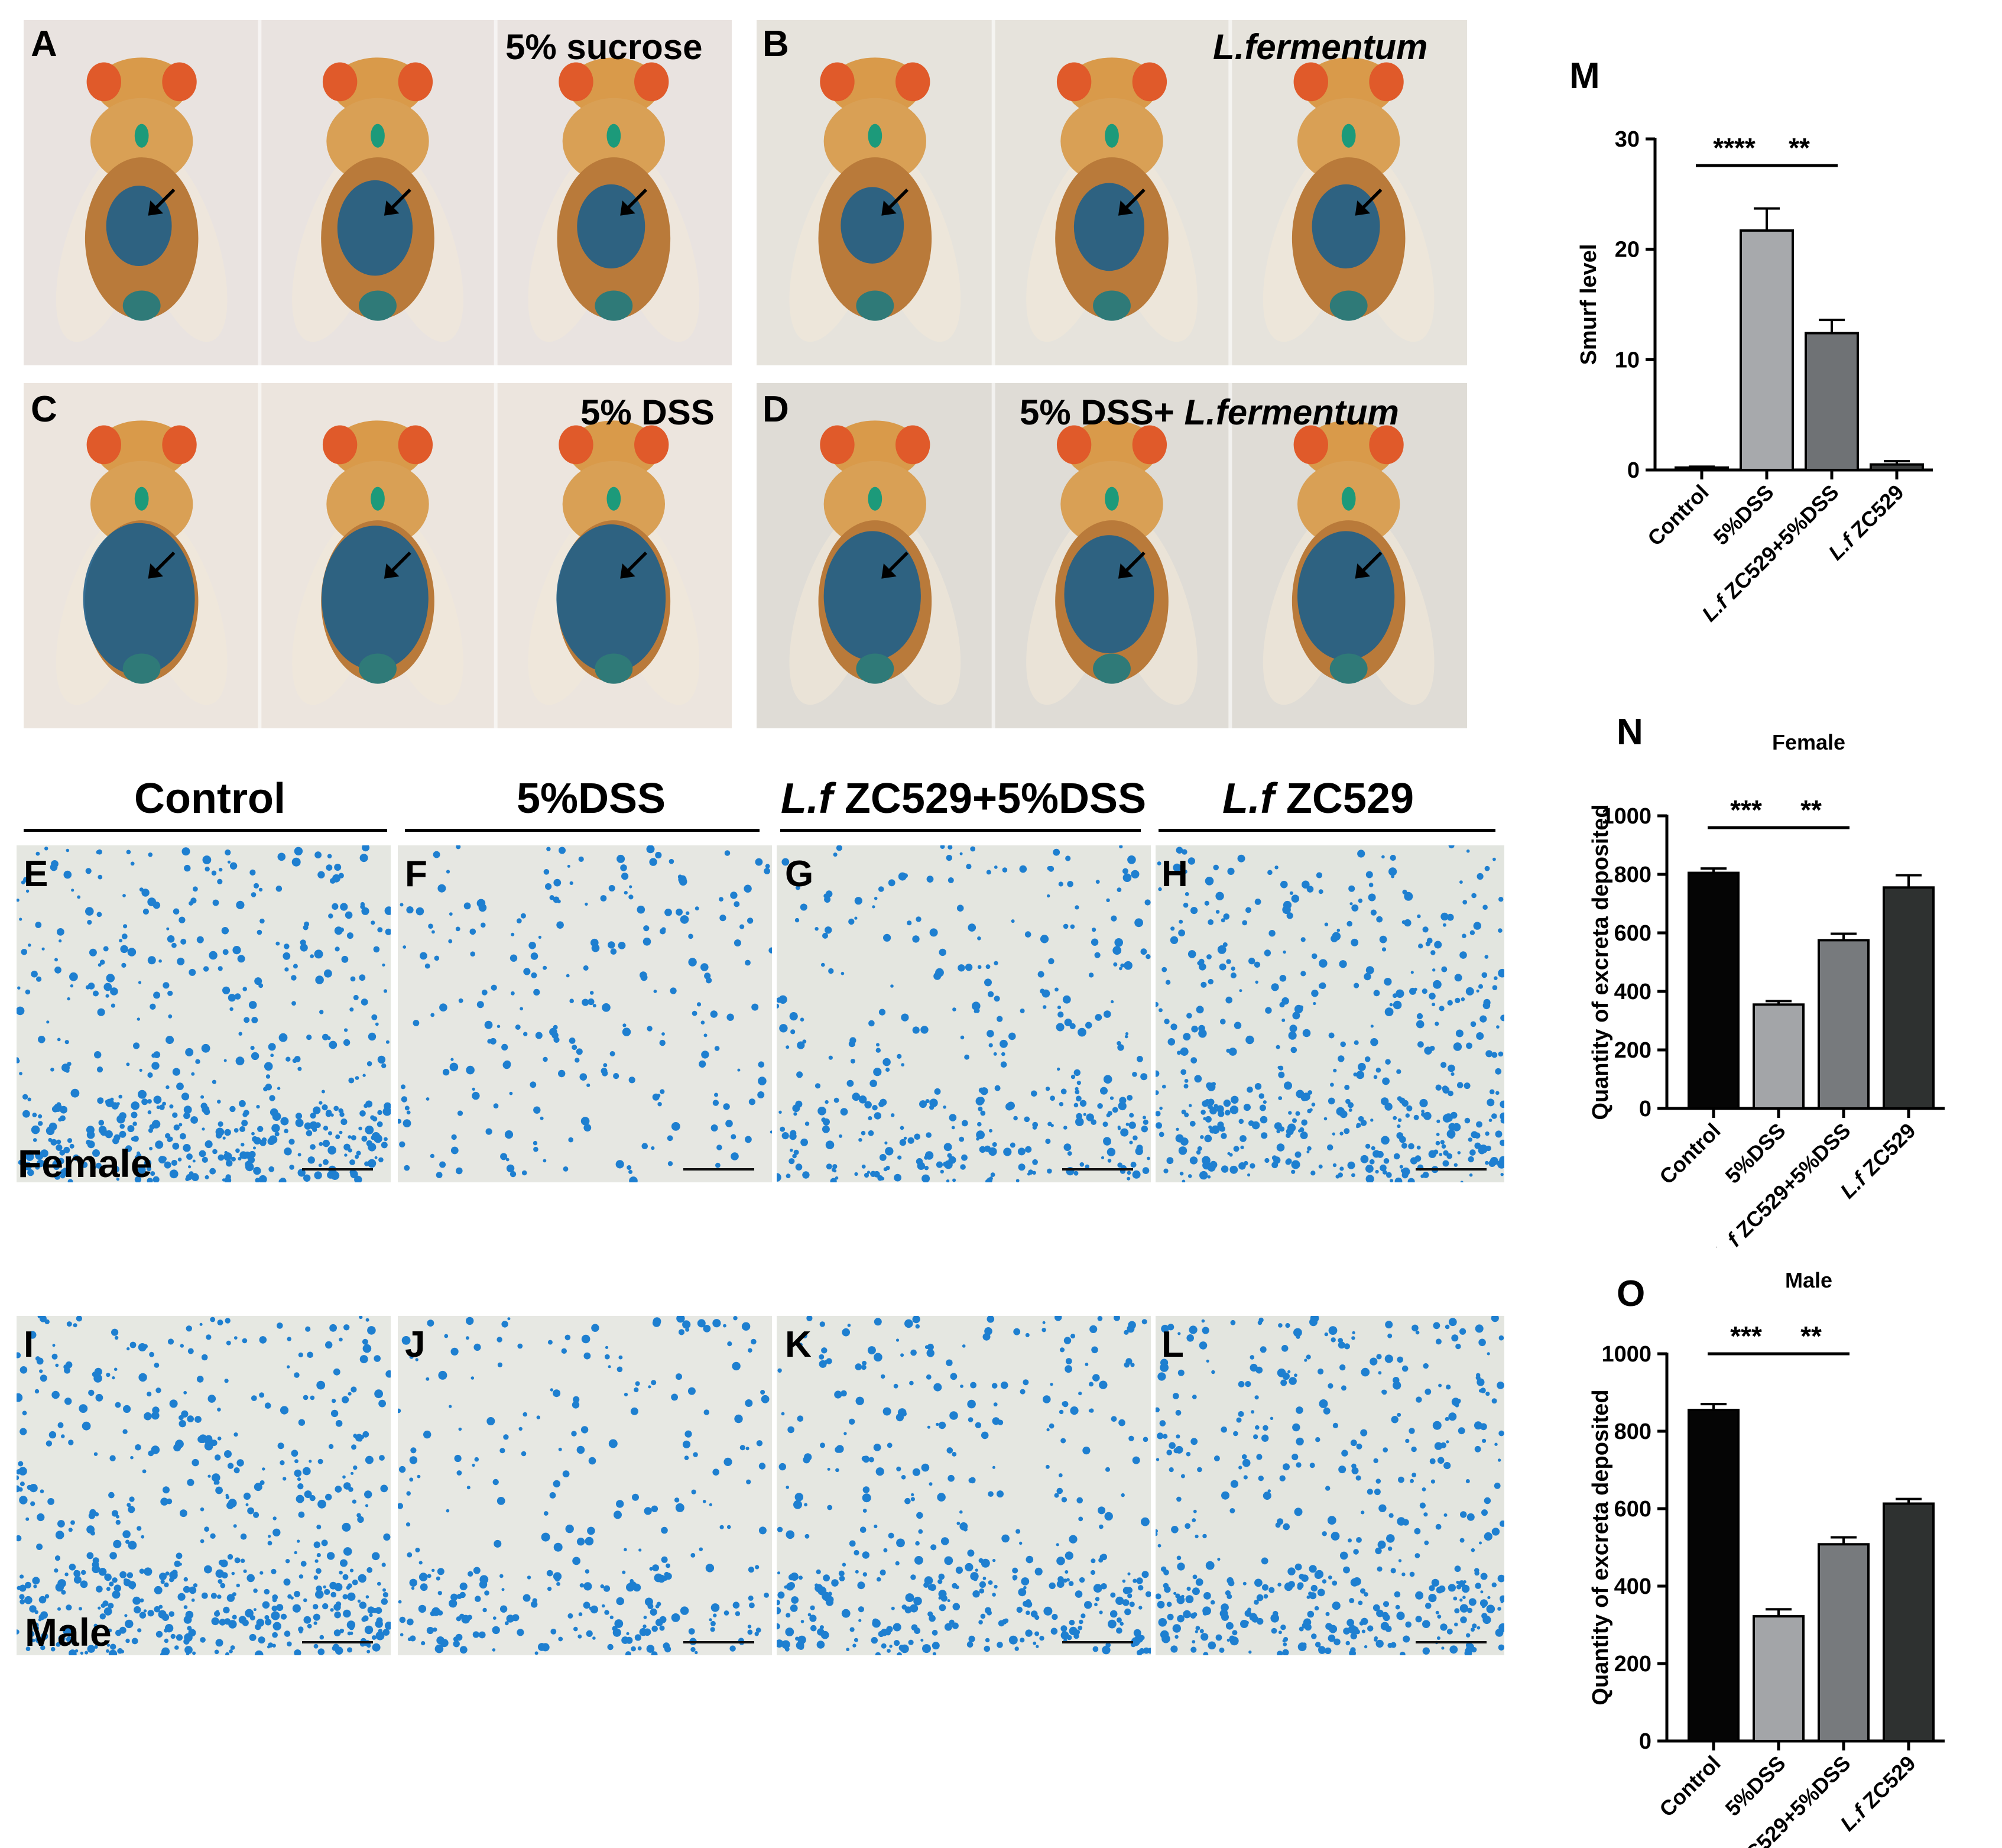  Describe the element at coordinates (1632, 1586) in the screenshot. I see `y-tick-label: 400` at that location.